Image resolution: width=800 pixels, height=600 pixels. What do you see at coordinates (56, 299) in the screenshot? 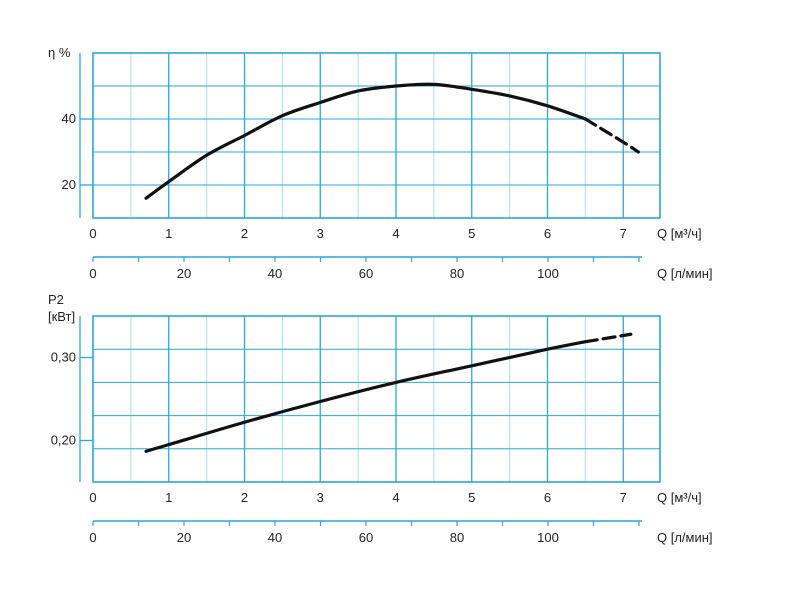
I see `y-axis-label: P2` at bounding box center [56, 299].